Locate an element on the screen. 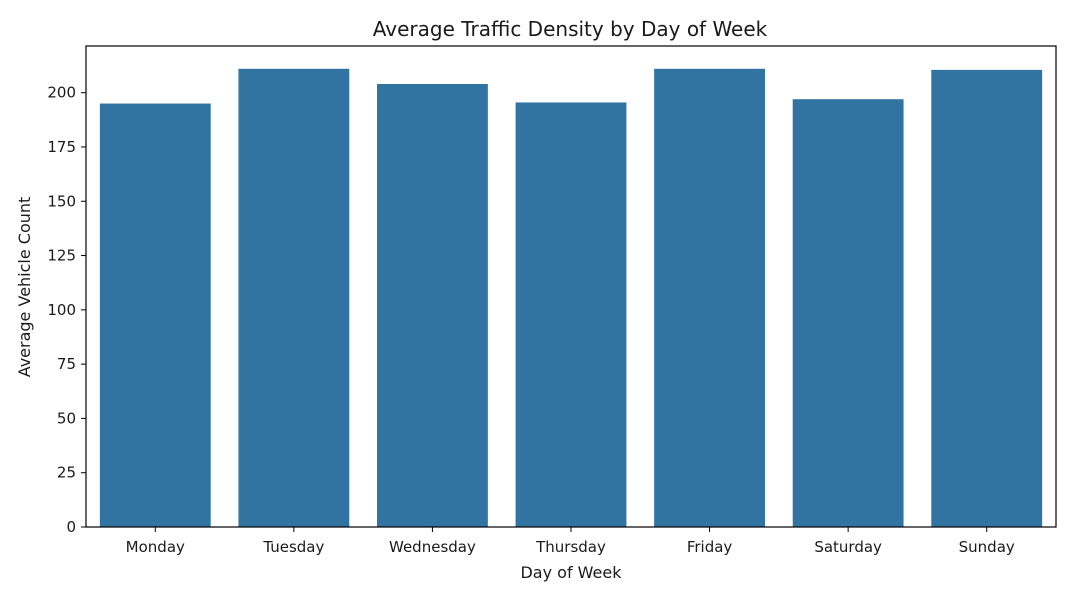  bar-friday is located at coordinates (709, 297).